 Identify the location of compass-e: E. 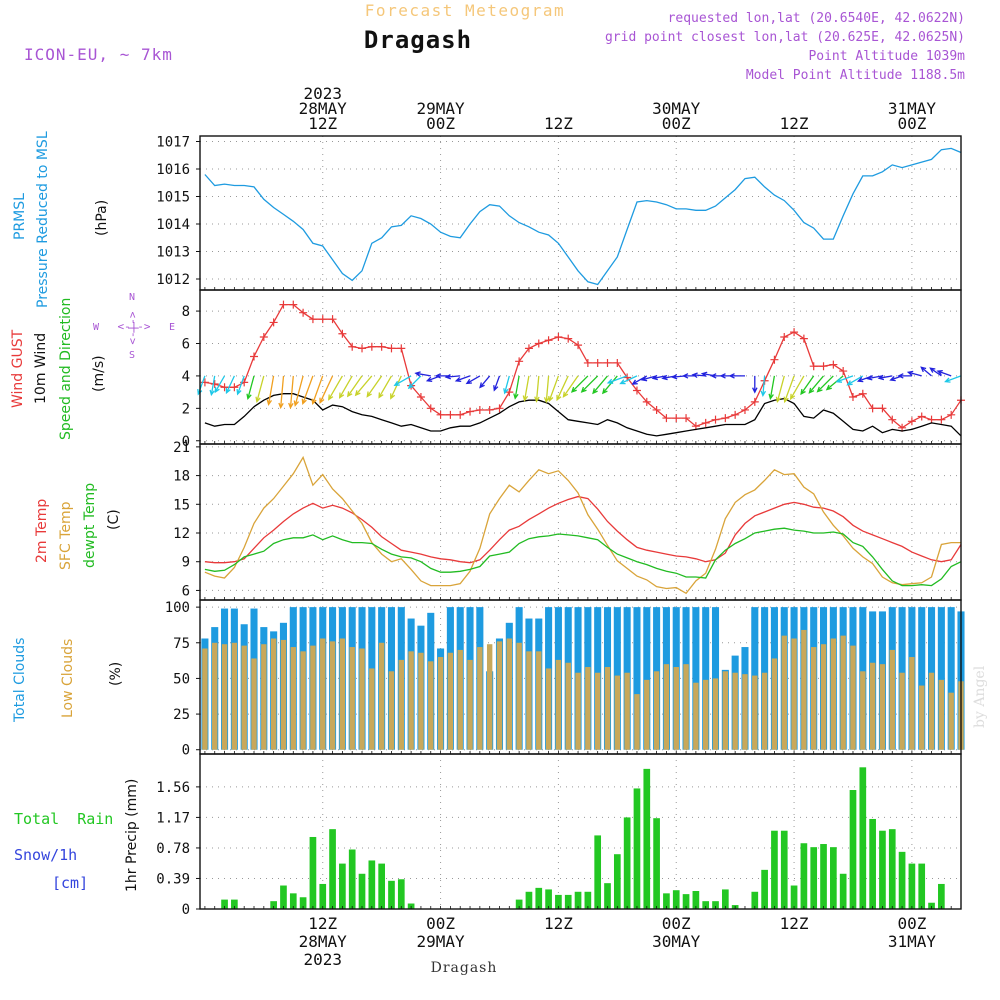
(172, 327).